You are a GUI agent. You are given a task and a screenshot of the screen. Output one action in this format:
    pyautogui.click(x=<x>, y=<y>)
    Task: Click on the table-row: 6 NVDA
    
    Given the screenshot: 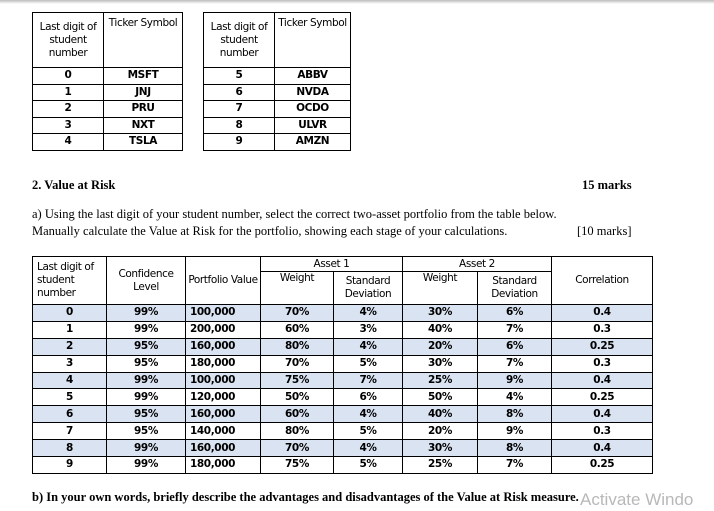 What is the action you would take?
    pyautogui.click(x=277, y=92)
    